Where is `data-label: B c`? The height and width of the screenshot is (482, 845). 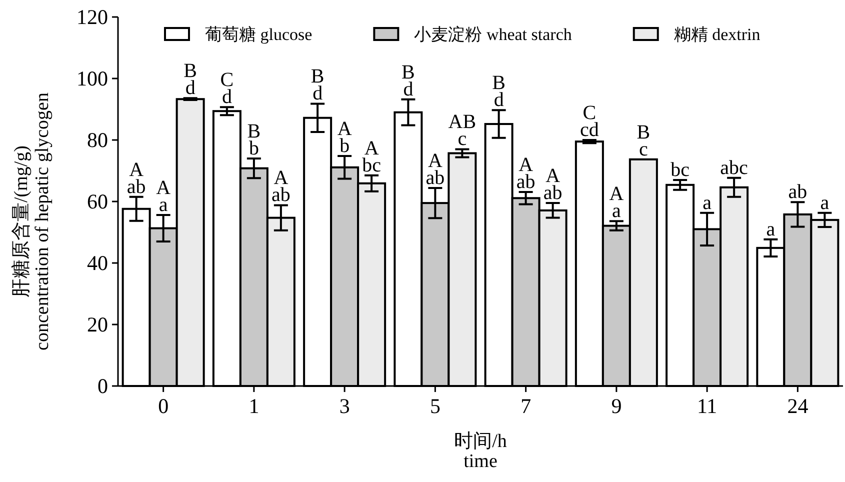 data-label: B c is located at coordinates (643, 140).